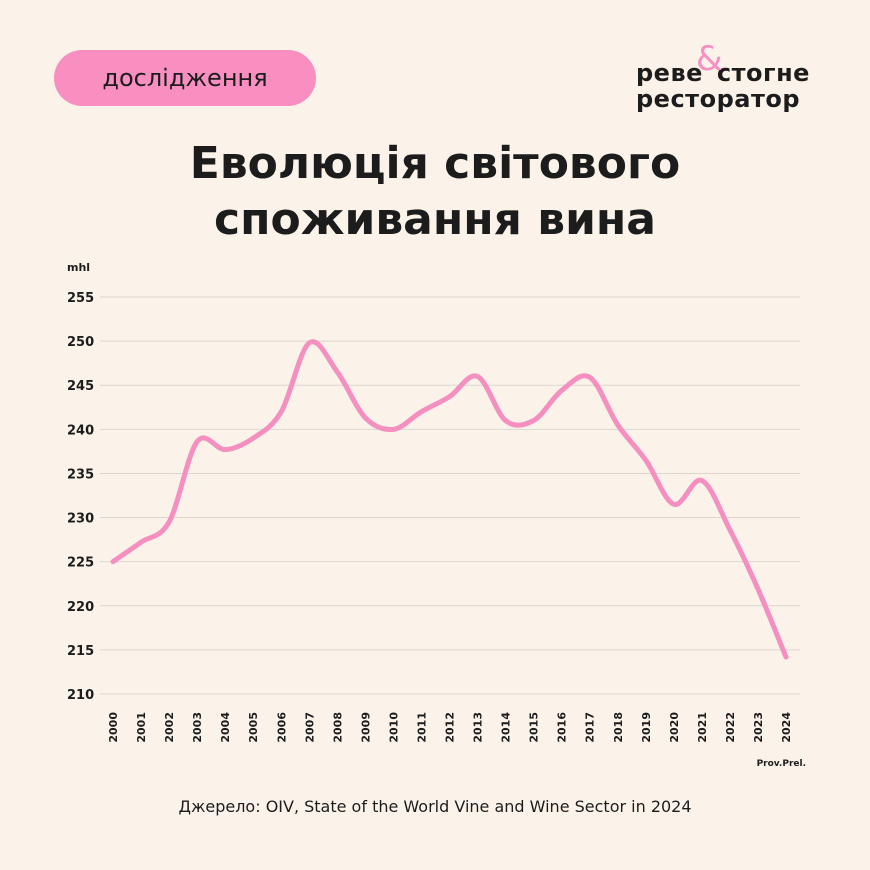 This screenshot has width=870, height=870. What do you see at coordinates (253, 727) in the screenshot?
I see `x-tick-label: 2005` at bounding box center [253, 727].